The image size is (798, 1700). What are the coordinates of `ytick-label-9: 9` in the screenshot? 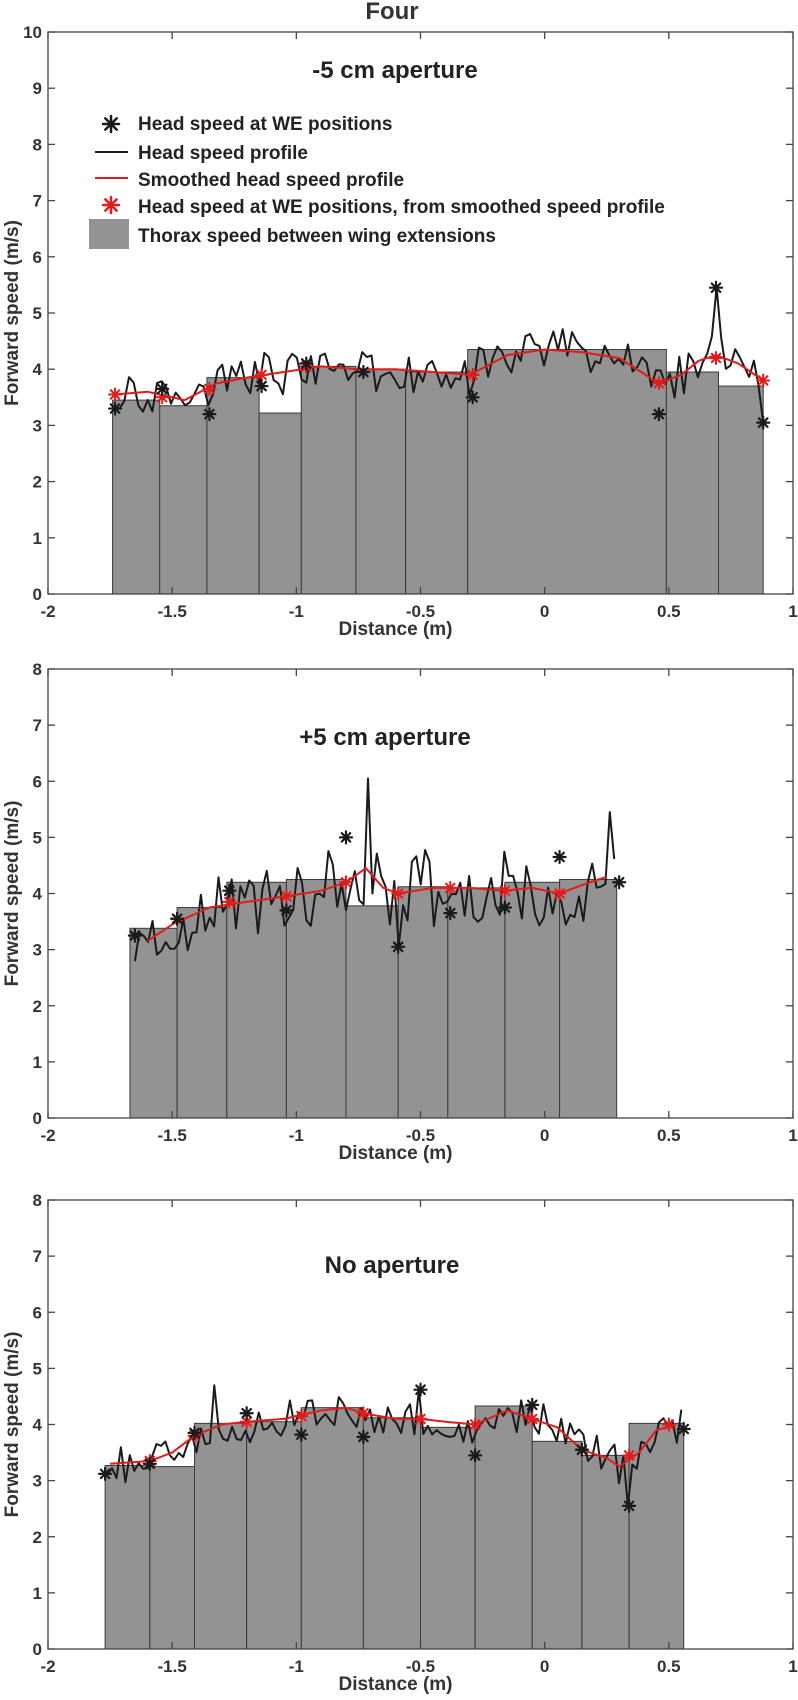 It's located at (37, 88).